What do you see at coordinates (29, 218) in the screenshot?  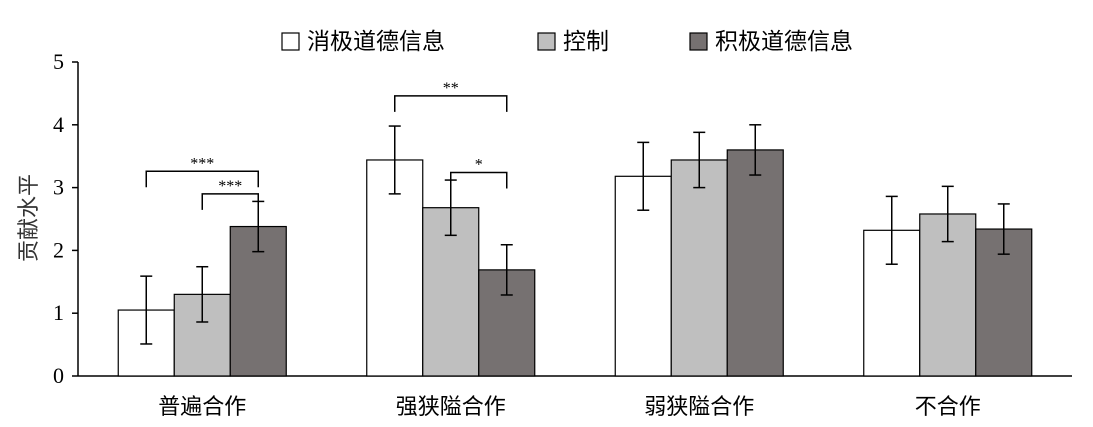 I see `y-axis-label: 贡献水平` at bounding box center [29, 218].